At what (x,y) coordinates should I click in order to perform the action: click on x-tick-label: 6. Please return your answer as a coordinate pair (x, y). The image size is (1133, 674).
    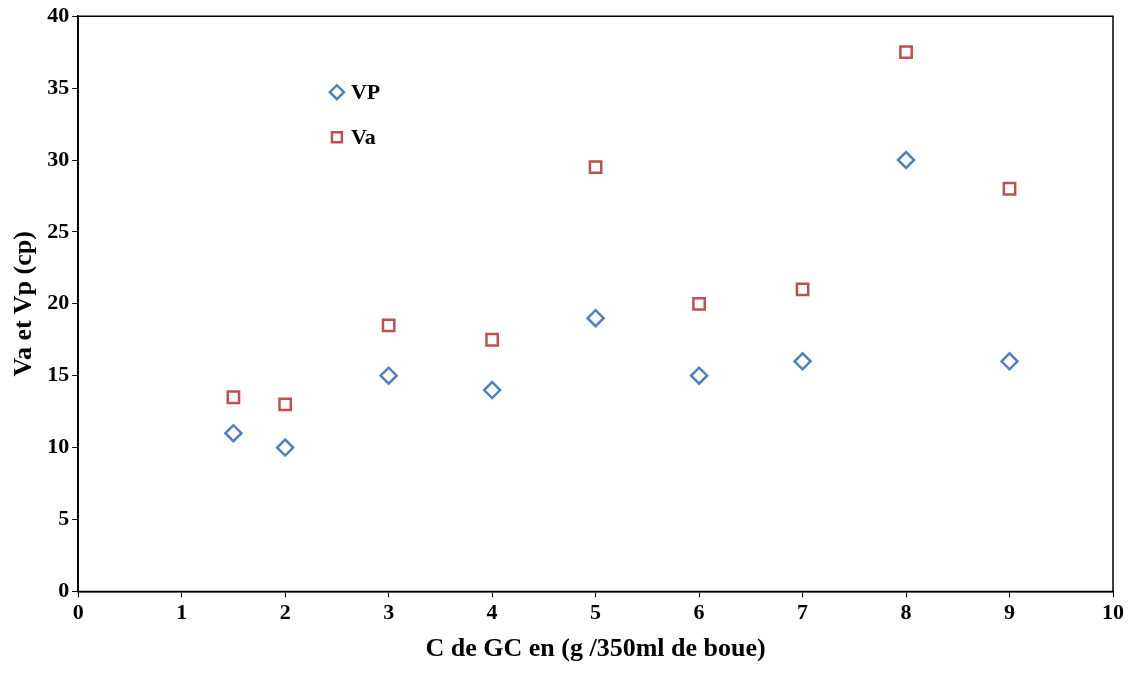
    Looking at the image, I should click on (699, 612).